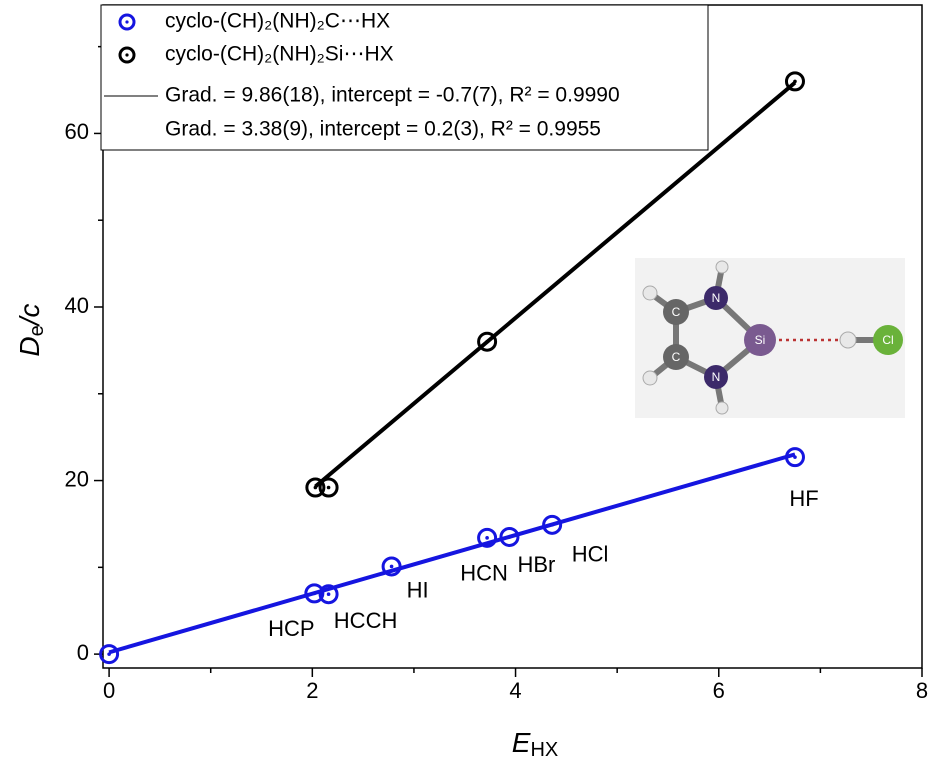  Describe the element at coordinates (404, 77) in the screenshot. I see `legend-box` at that location.